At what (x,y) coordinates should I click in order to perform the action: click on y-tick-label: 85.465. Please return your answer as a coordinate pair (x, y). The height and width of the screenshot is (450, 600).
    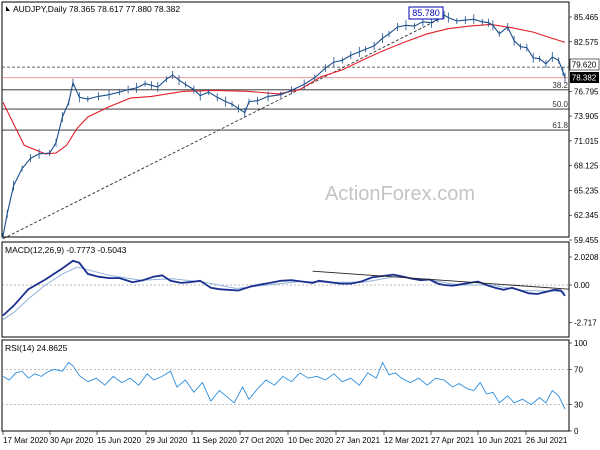
    Looking at the image, I should click on (586, 17).